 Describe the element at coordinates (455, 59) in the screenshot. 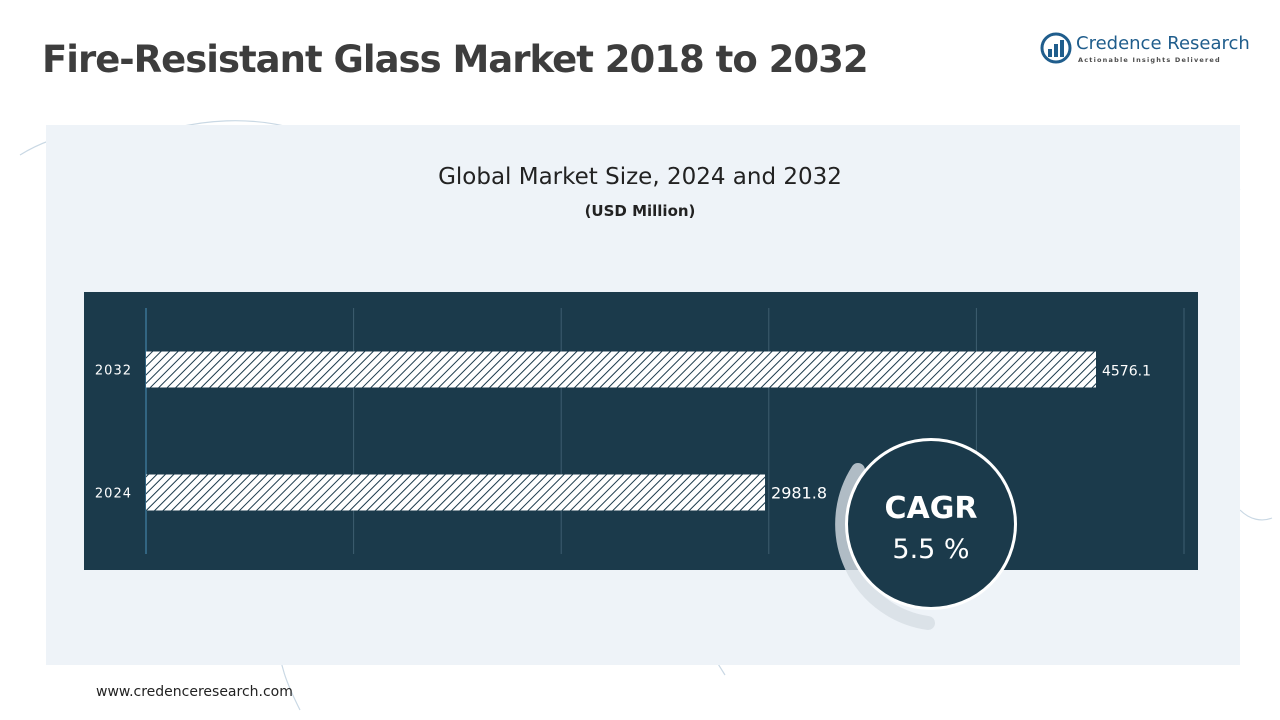

I see `page-title: Fire-Resistant Glass Market 2018 to 2032` at that location.